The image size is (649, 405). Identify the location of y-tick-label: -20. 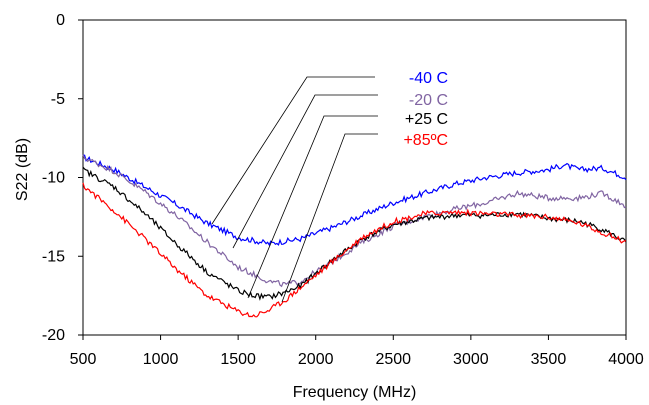
(53, 335).